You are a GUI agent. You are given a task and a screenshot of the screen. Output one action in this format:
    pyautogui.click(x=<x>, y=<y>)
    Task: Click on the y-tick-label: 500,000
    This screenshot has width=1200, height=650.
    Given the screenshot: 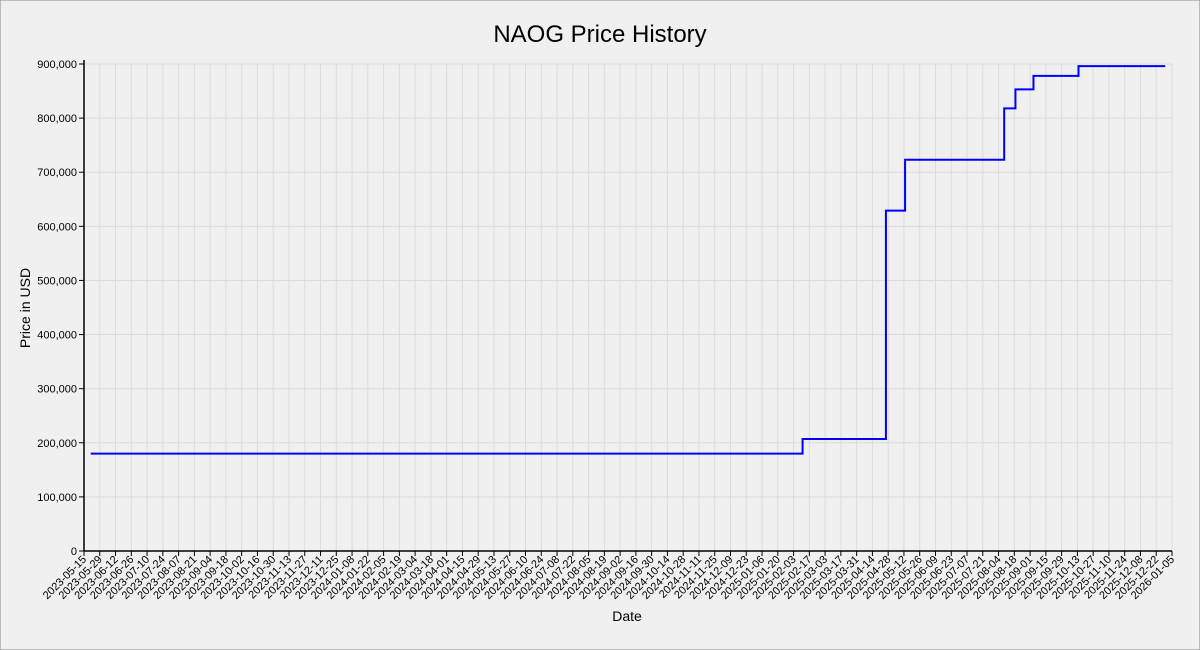 What is the action you would take?
    pyautogui.click(x=57, y=281)
    